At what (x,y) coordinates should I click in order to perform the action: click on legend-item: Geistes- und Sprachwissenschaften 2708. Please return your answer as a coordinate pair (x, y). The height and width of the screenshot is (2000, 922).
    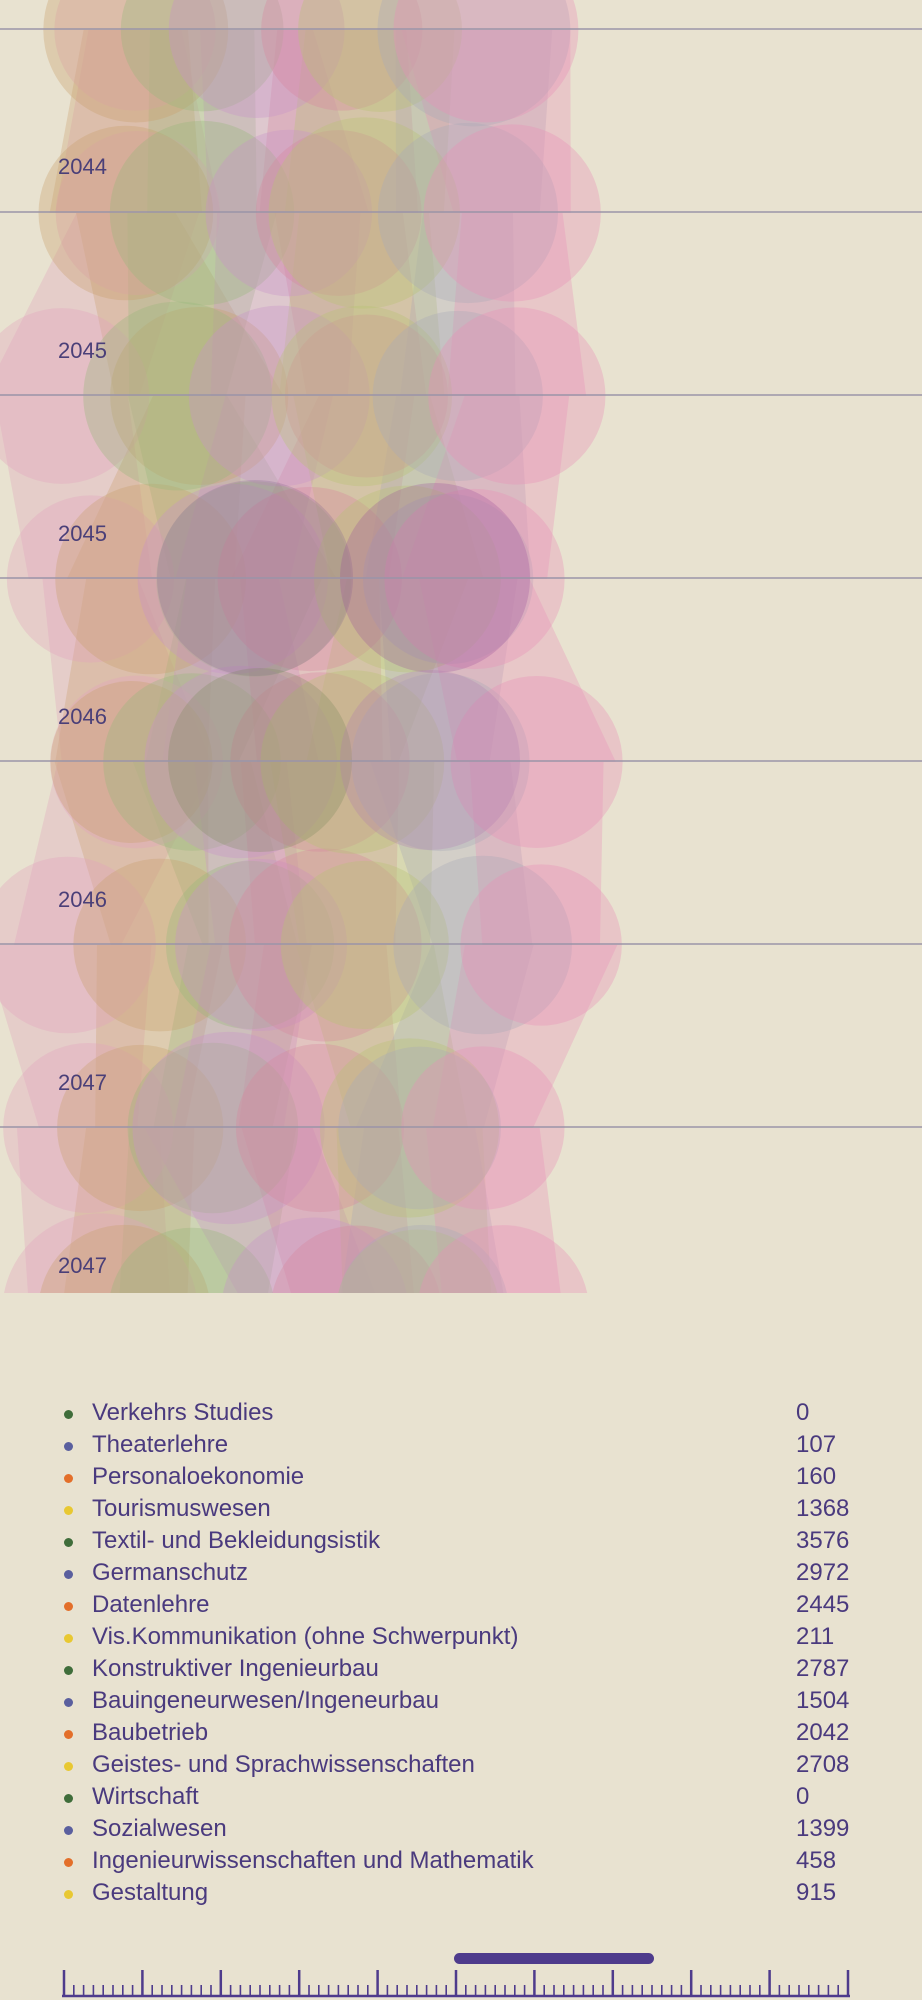
    Looking at the image, I should click on (462, 1765).